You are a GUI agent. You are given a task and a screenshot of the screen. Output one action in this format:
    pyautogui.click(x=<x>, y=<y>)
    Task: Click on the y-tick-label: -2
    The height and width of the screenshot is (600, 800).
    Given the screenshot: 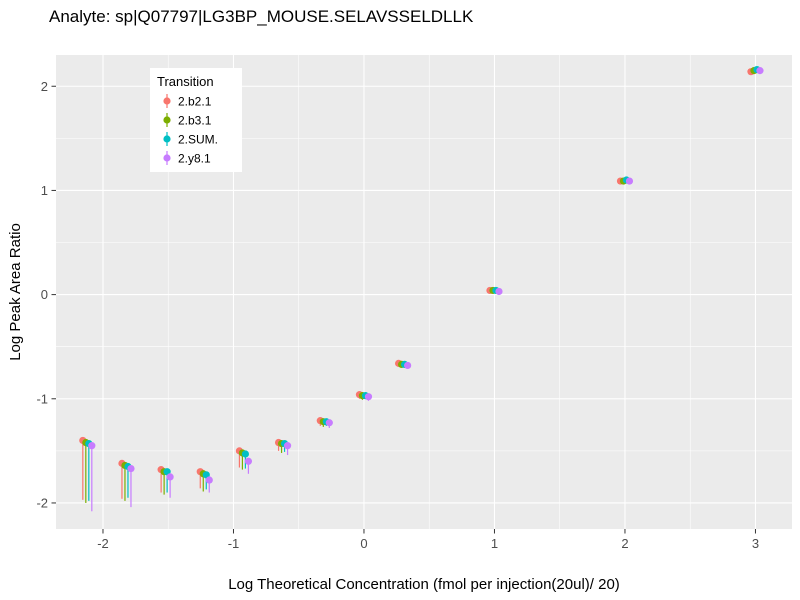 What is the action you would take?
    pyautogui.click(x=42, y=502)
    